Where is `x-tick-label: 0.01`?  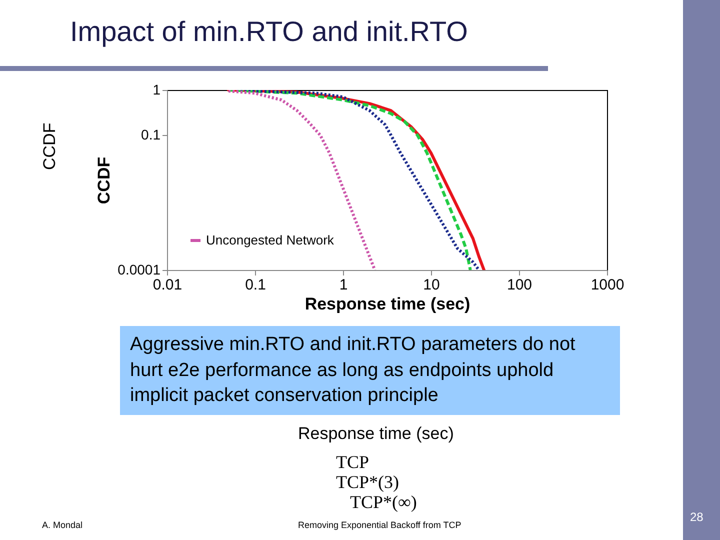 x-tick-label: 0.01 is located at coordinates (167, 285).